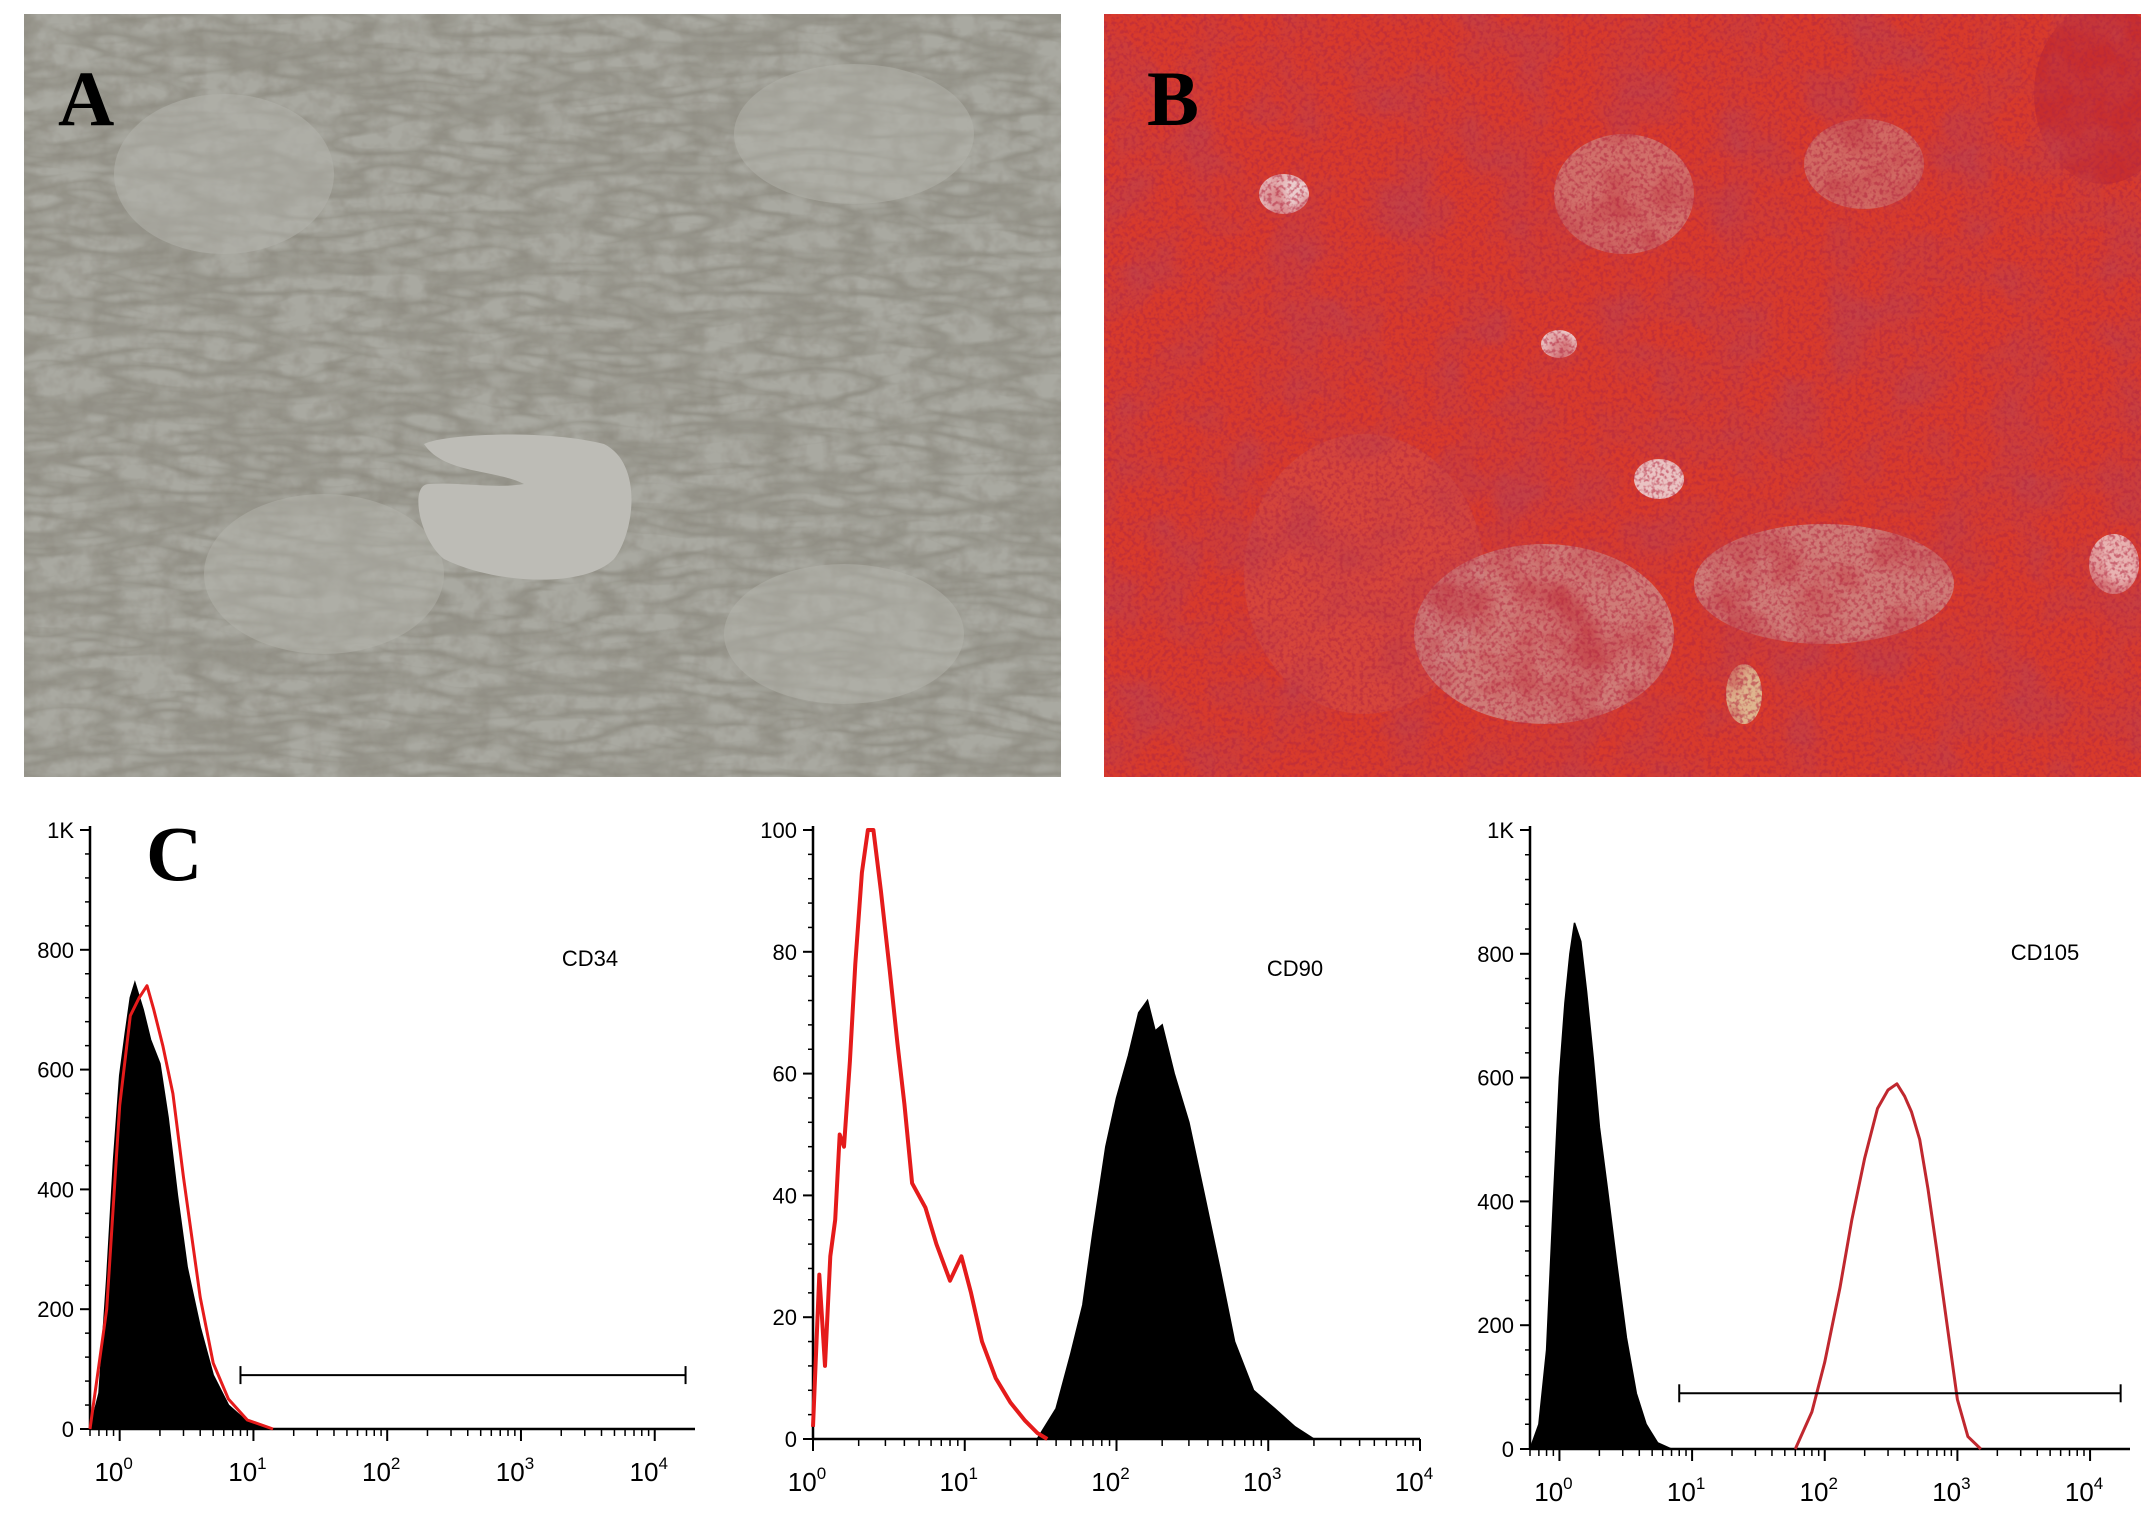 This screenshot has height=1518, width=2151. I want to click on y-tick-label: 20, so click(785, 1317).